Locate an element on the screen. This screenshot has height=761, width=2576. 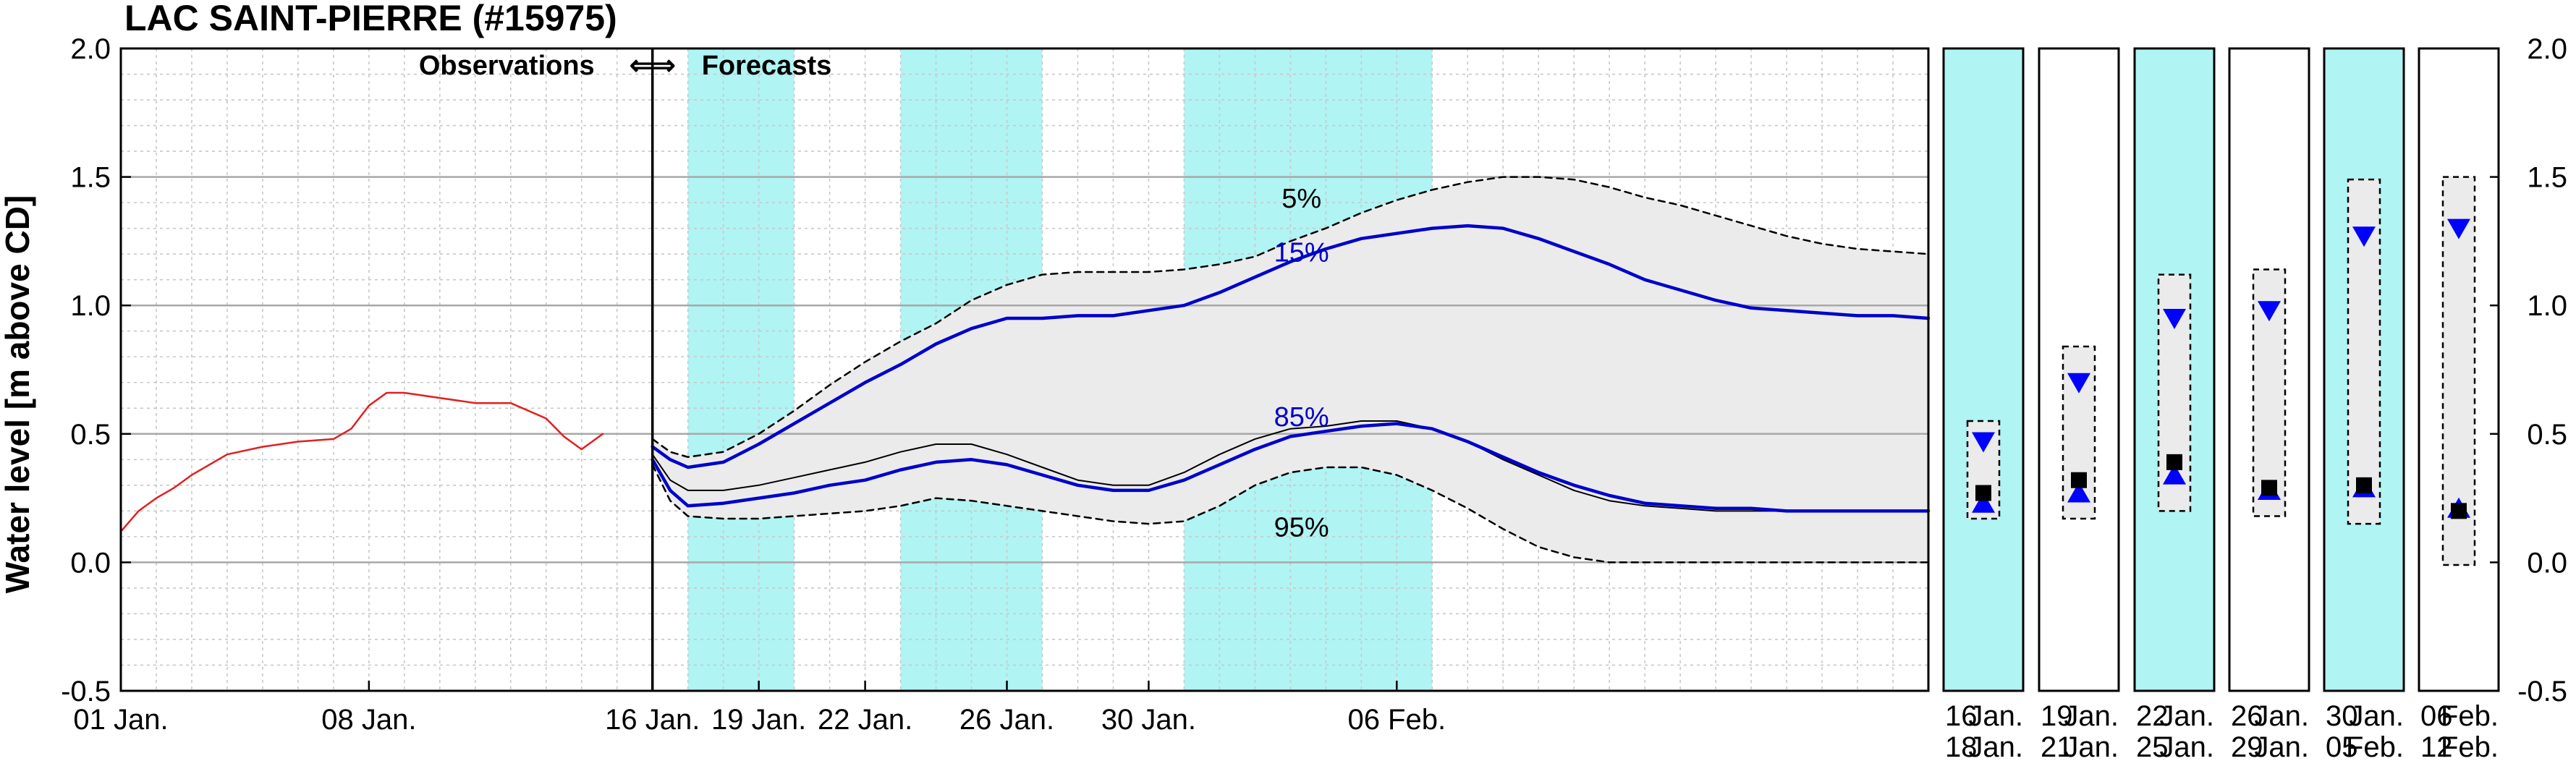
panel-date-bottom-day: 21 is located at coordinates (2057, 746).